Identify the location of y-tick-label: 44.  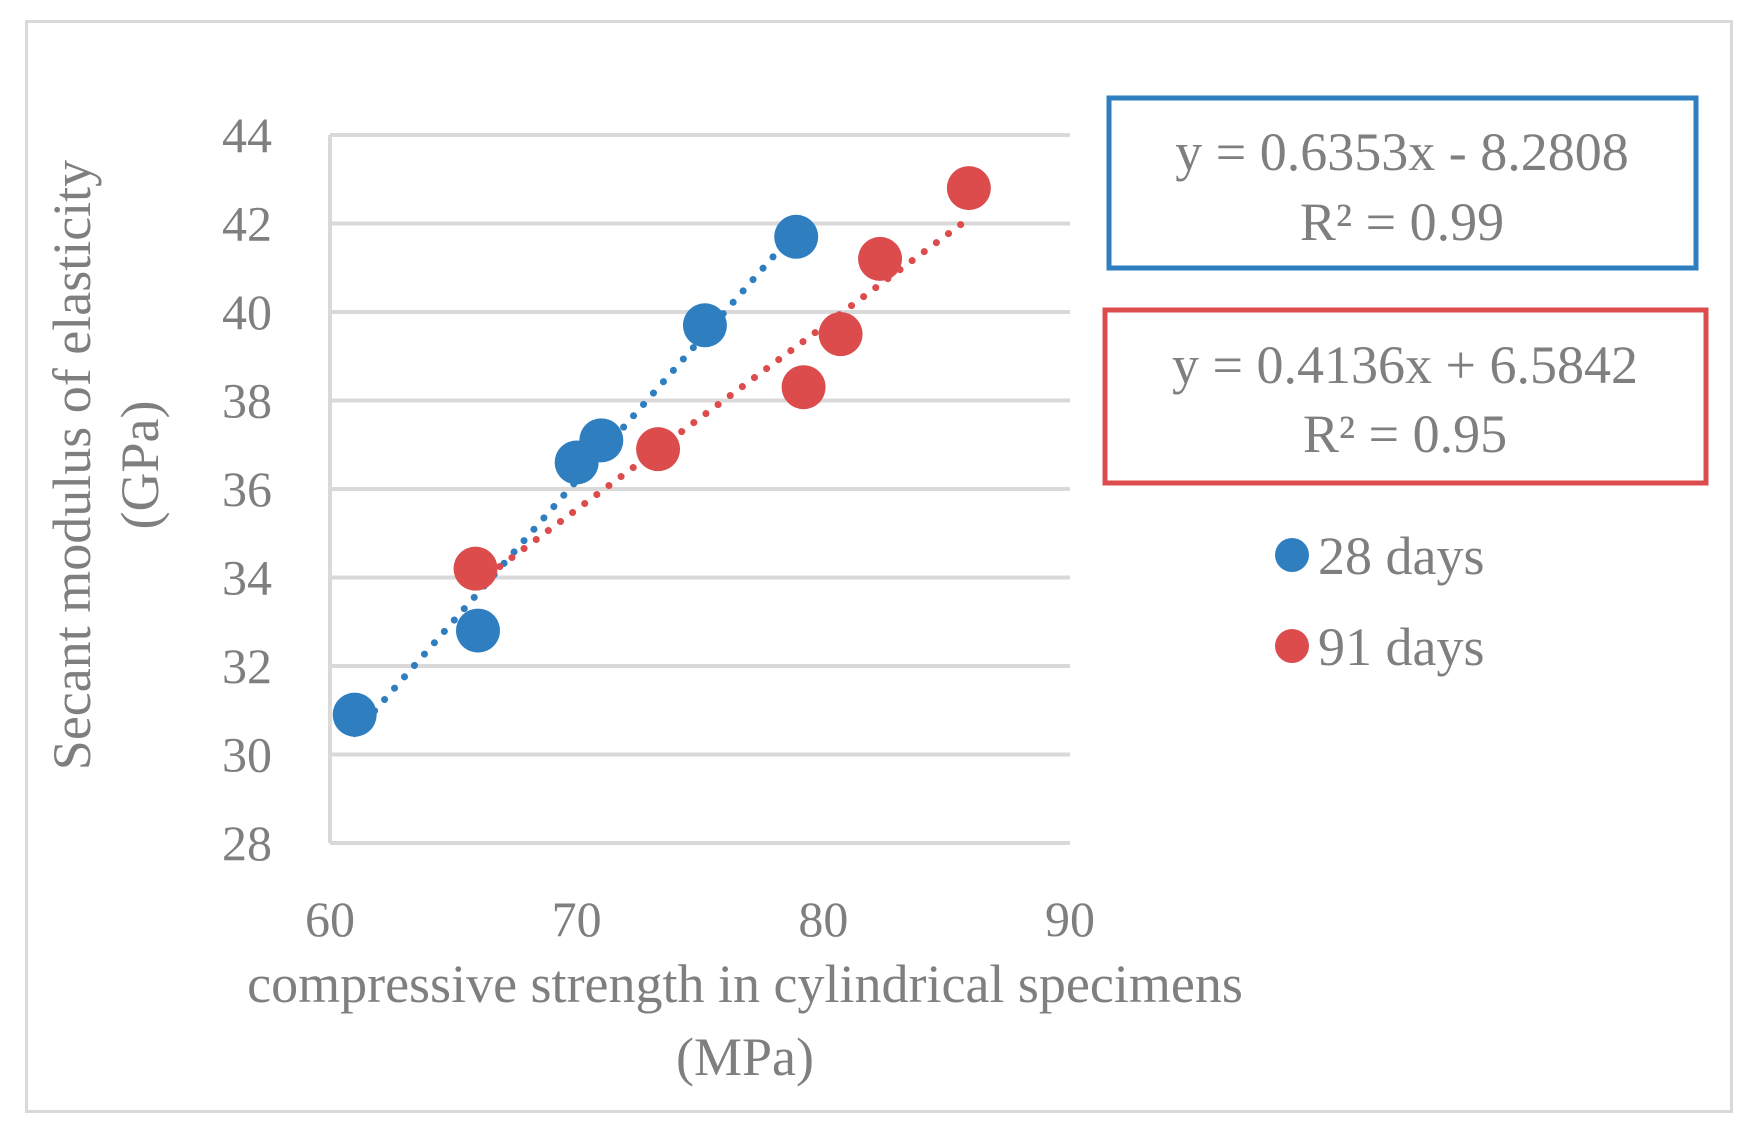
(247, 135).